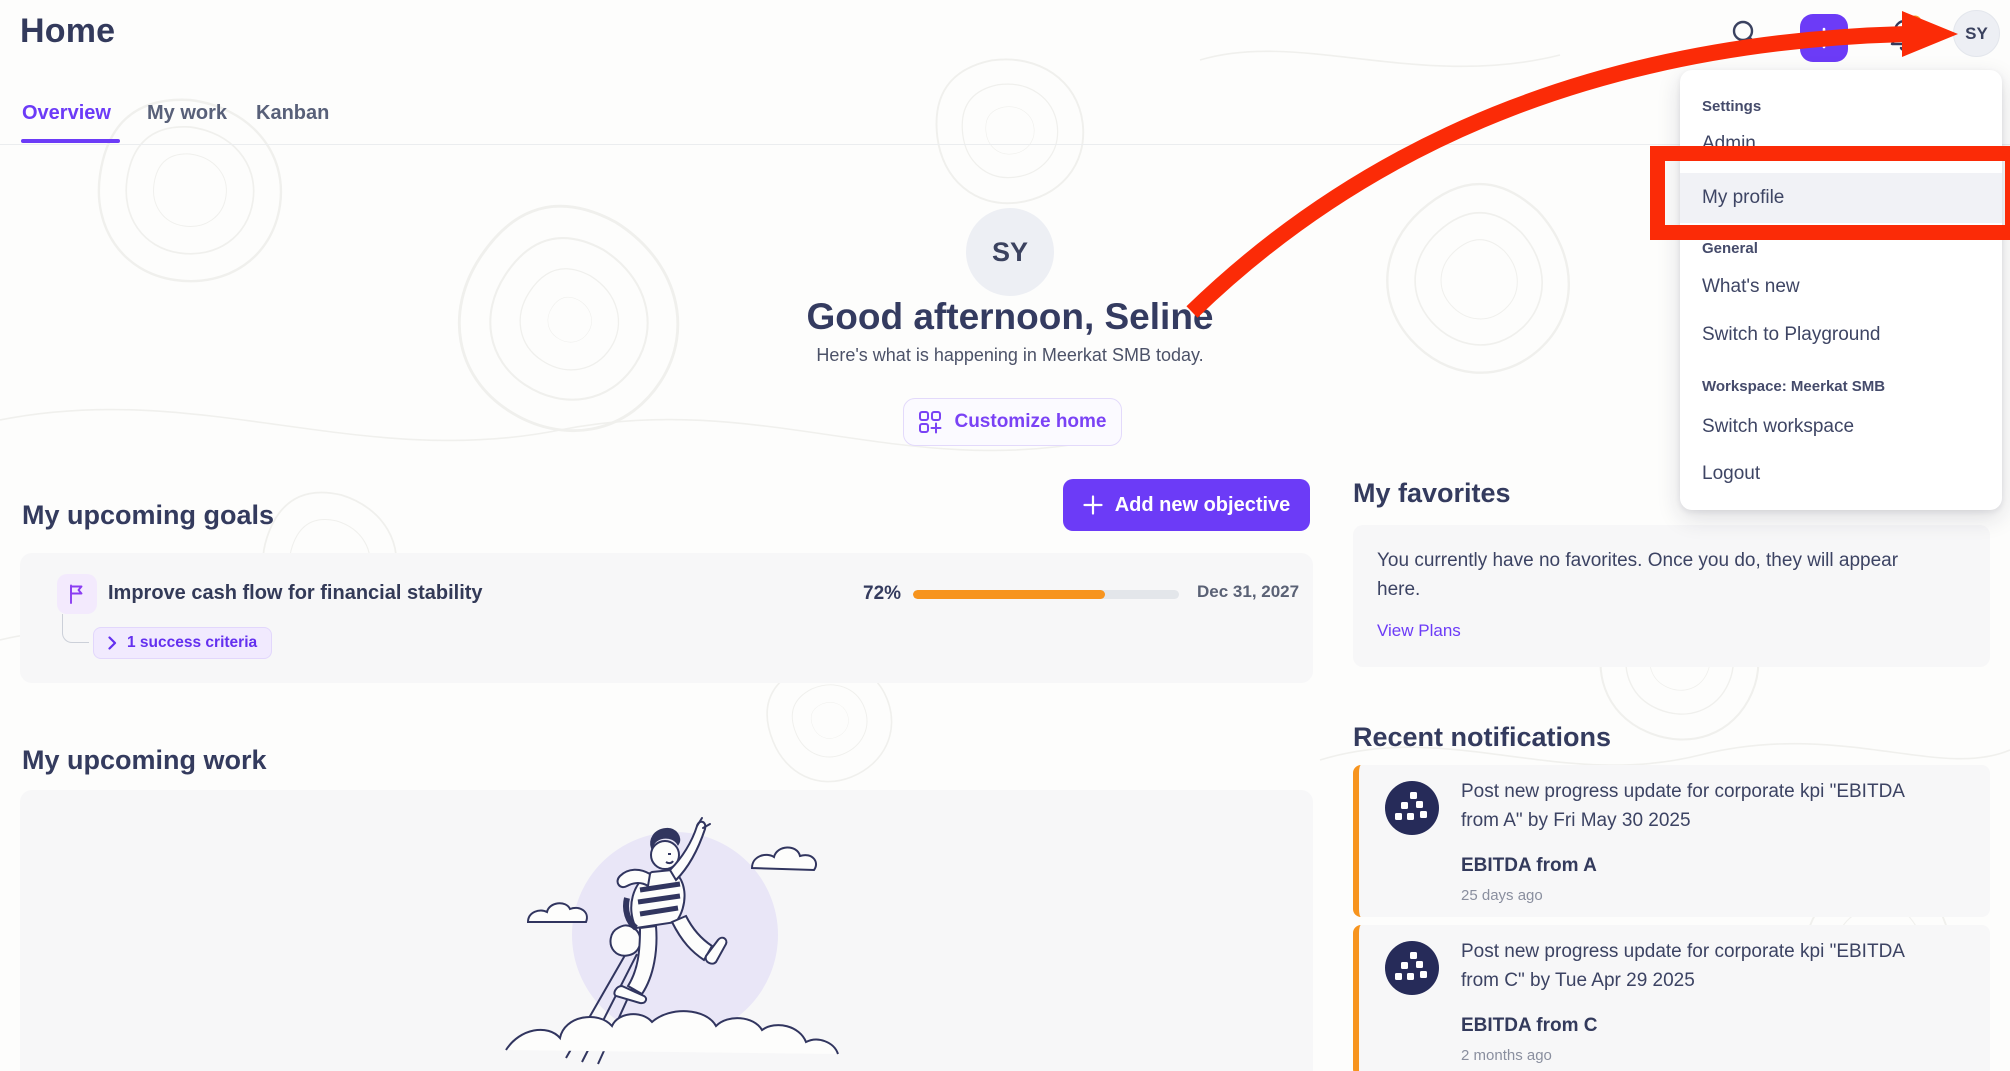 The height and width of the screenshot is (1071, 2010). I want to click on tab-kanban: Kanban, so click(293, 113).